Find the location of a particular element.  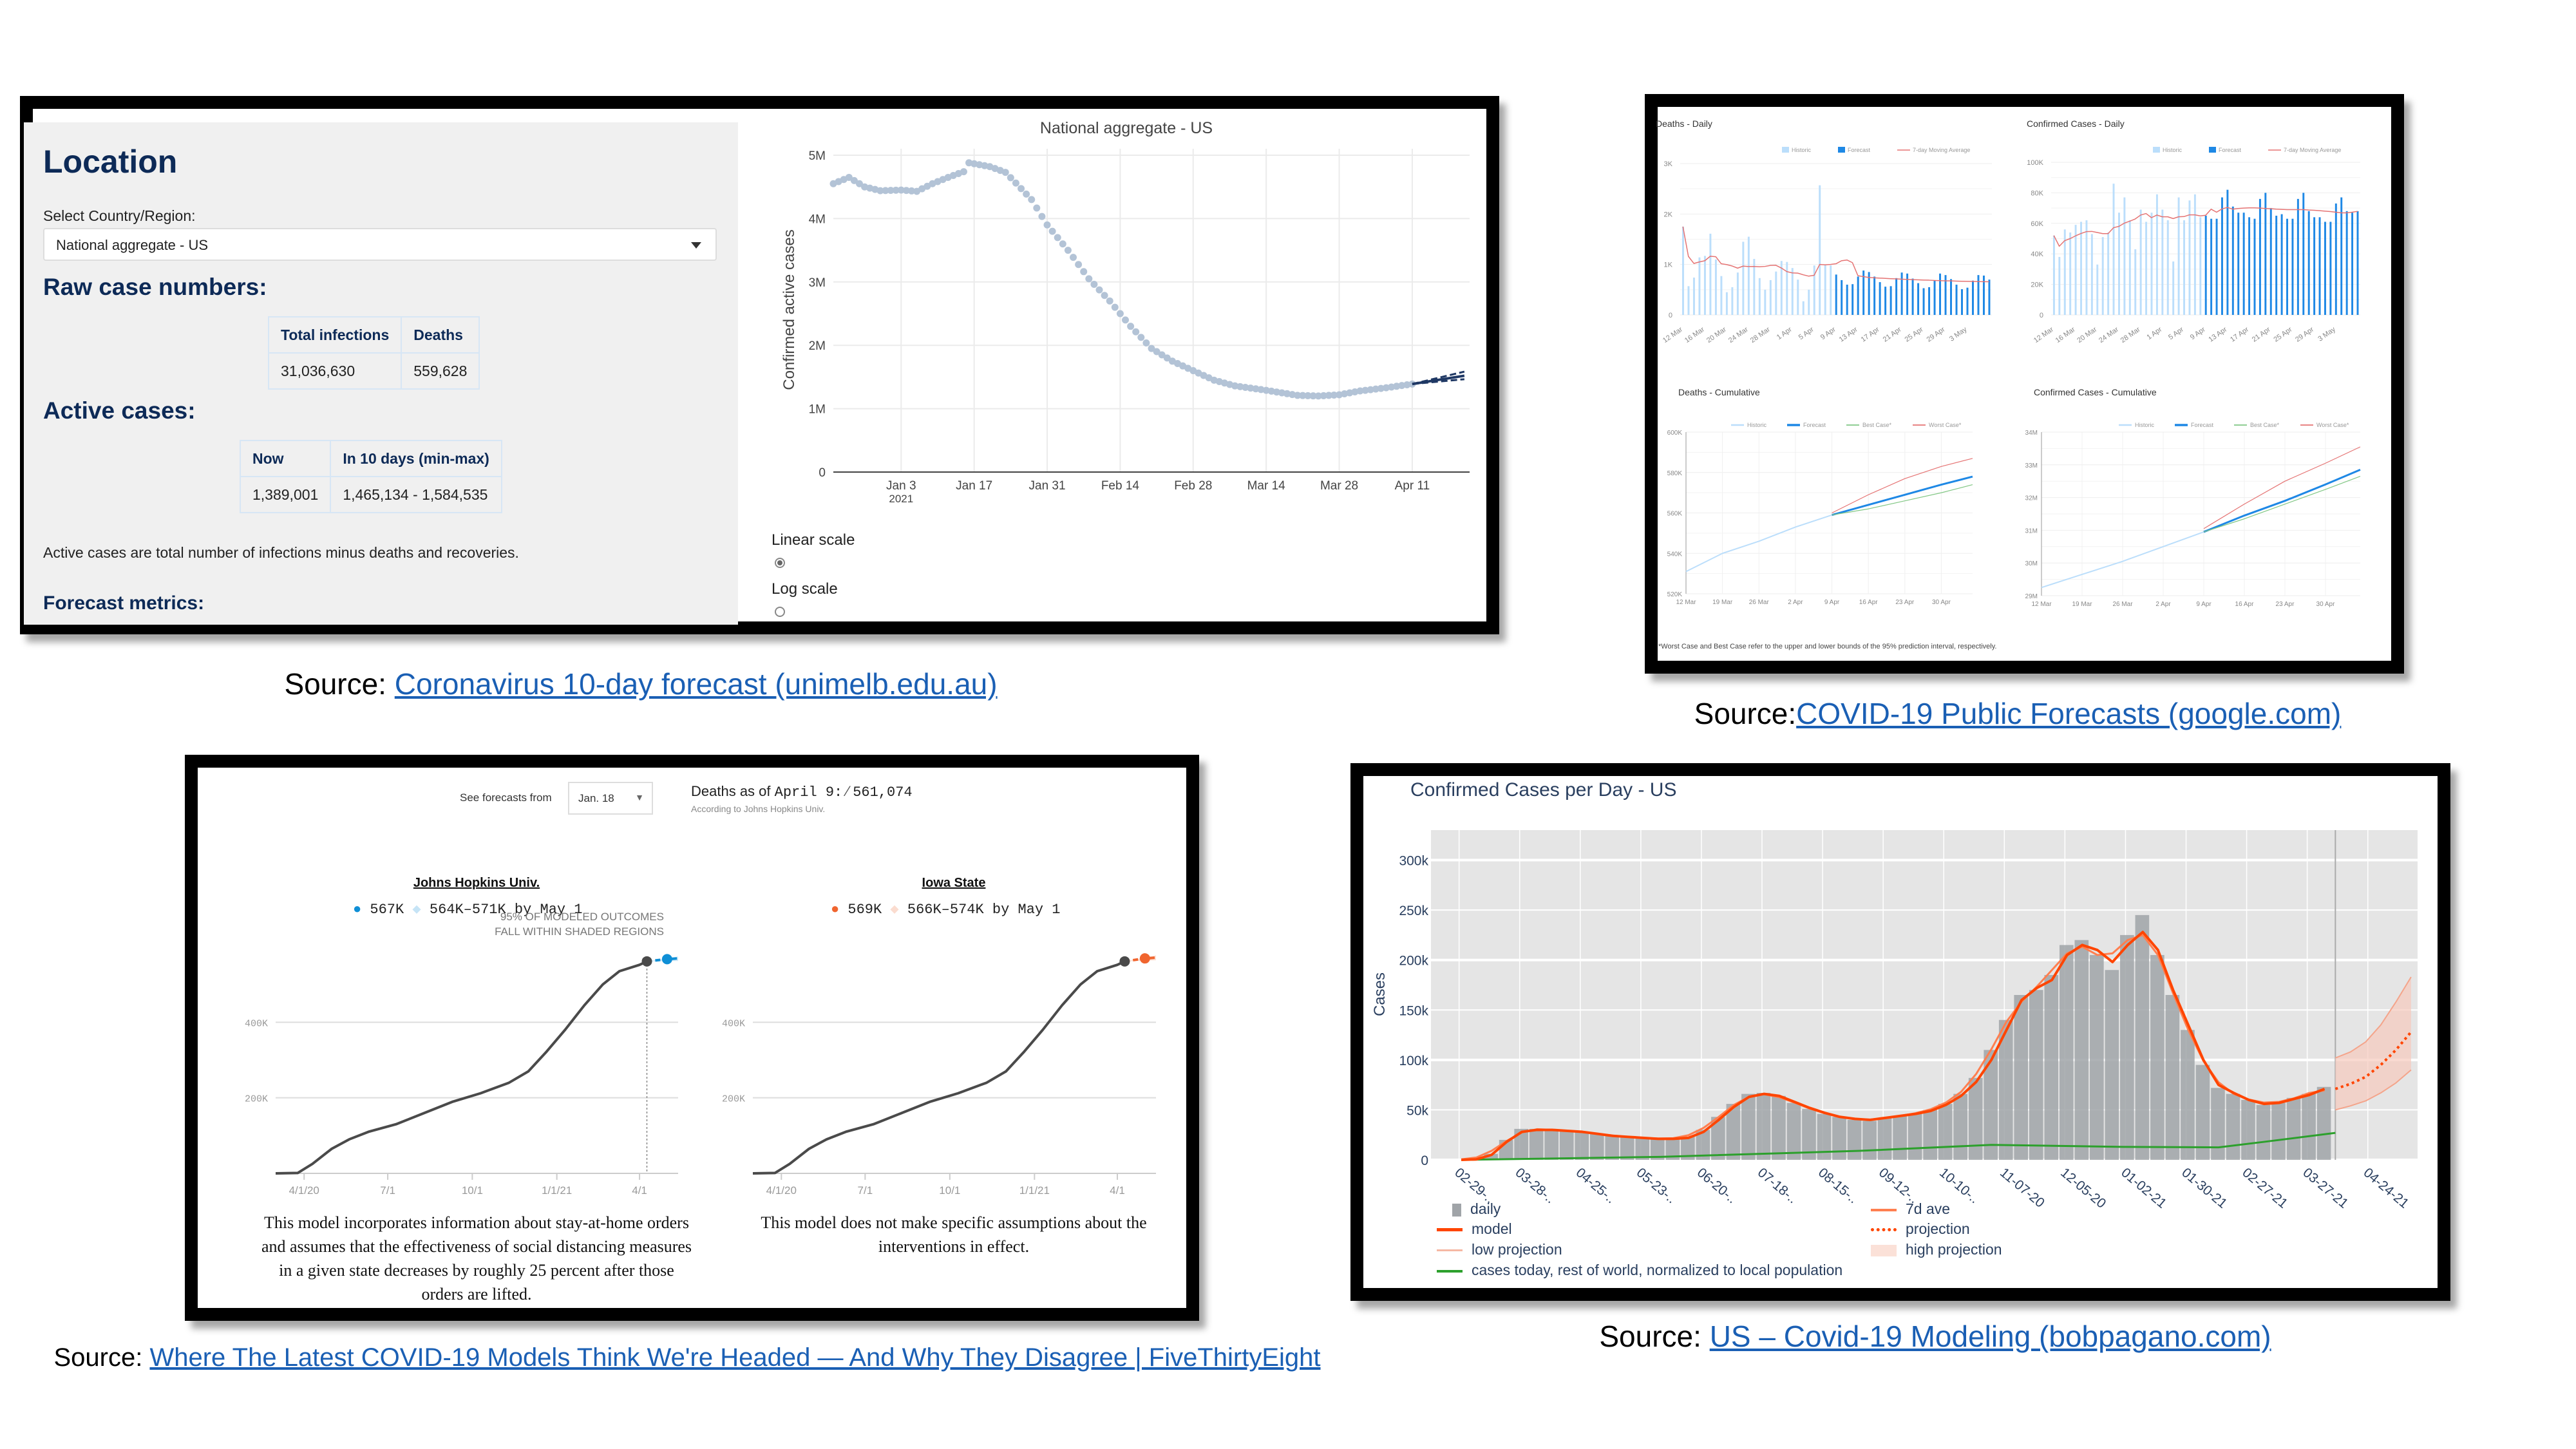

select-label: Select Country/Region: is located at coordinates (120, 215).